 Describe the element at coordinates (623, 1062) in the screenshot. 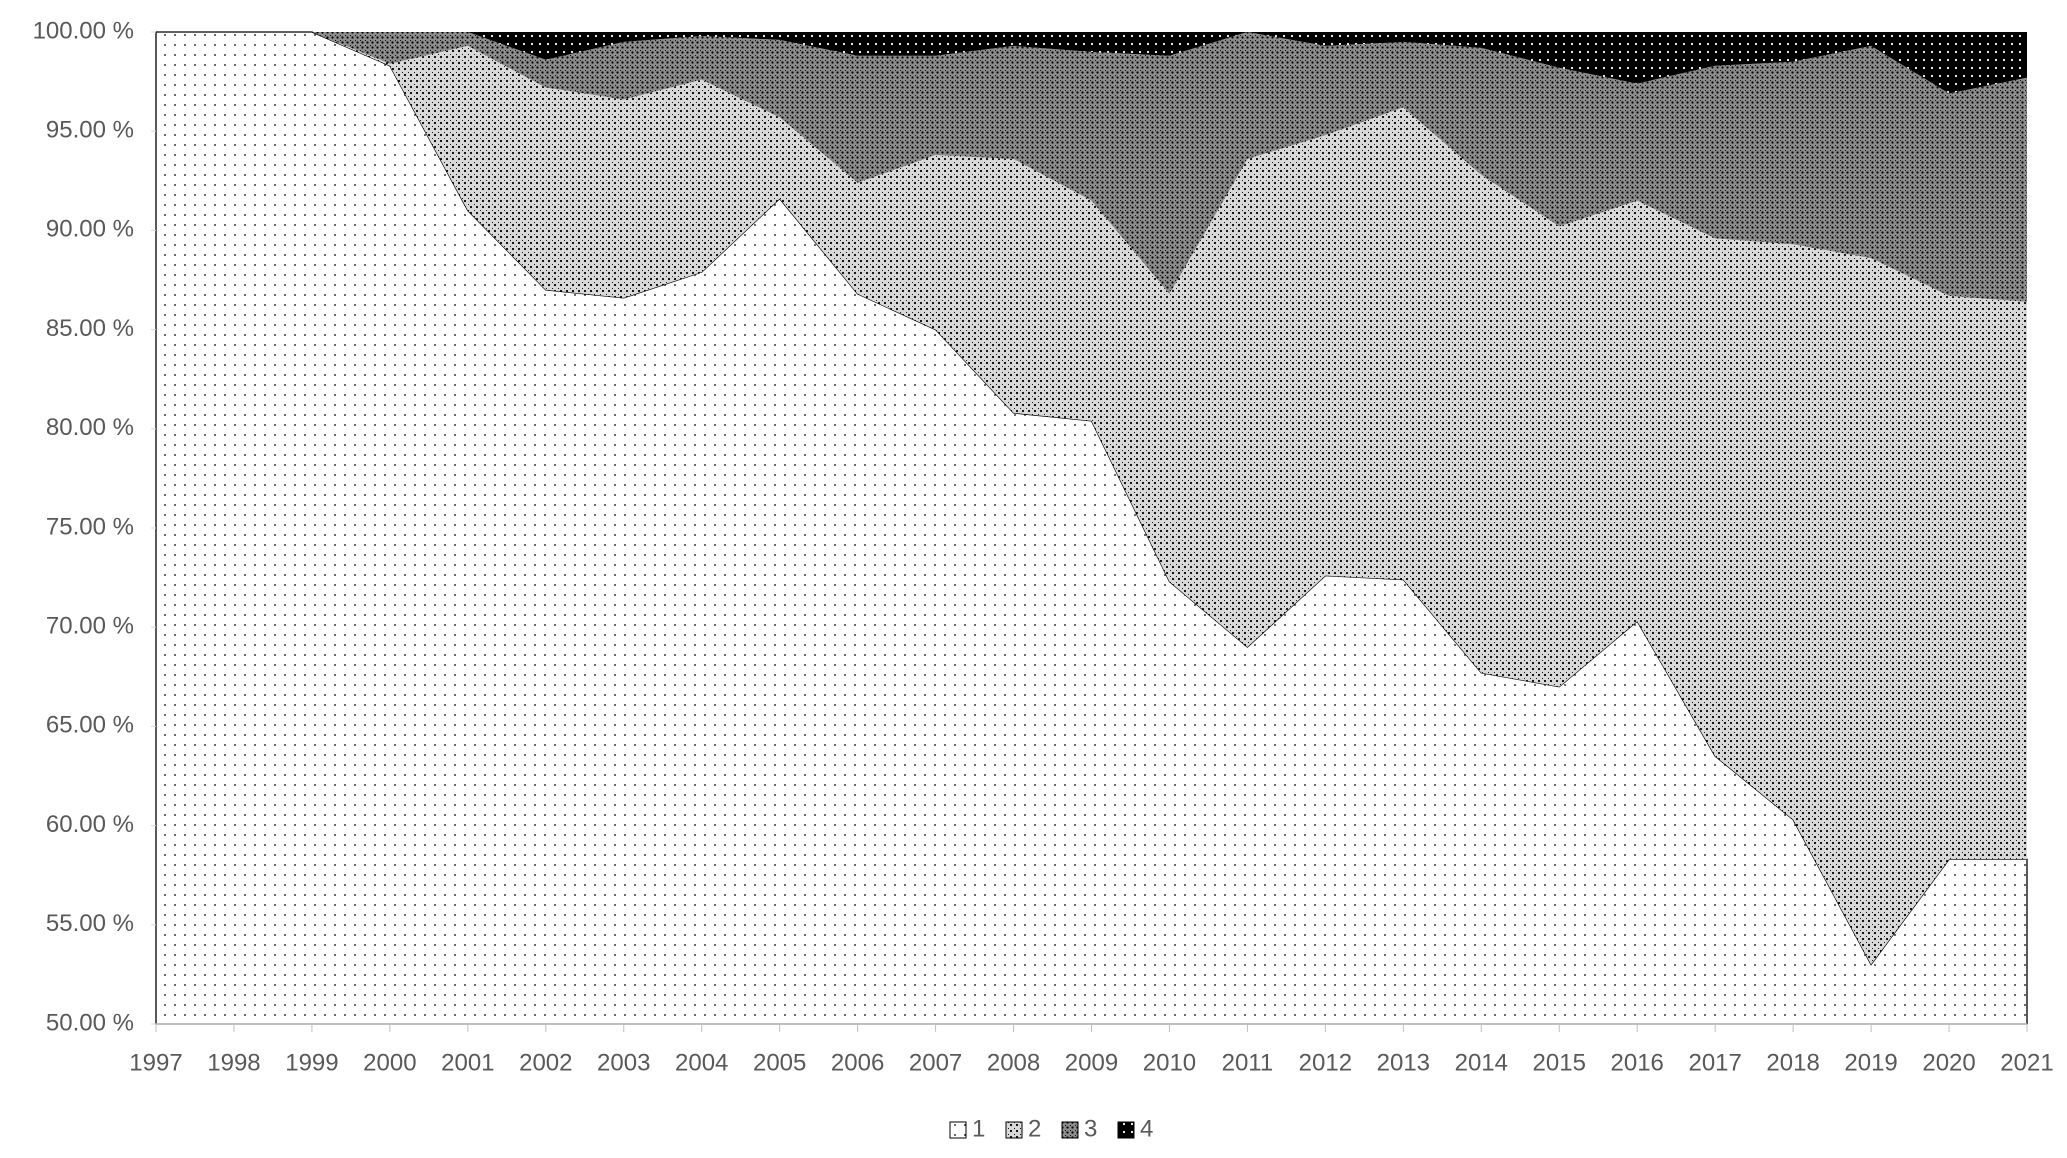

I see `x-tick-label: 2003` at that location.